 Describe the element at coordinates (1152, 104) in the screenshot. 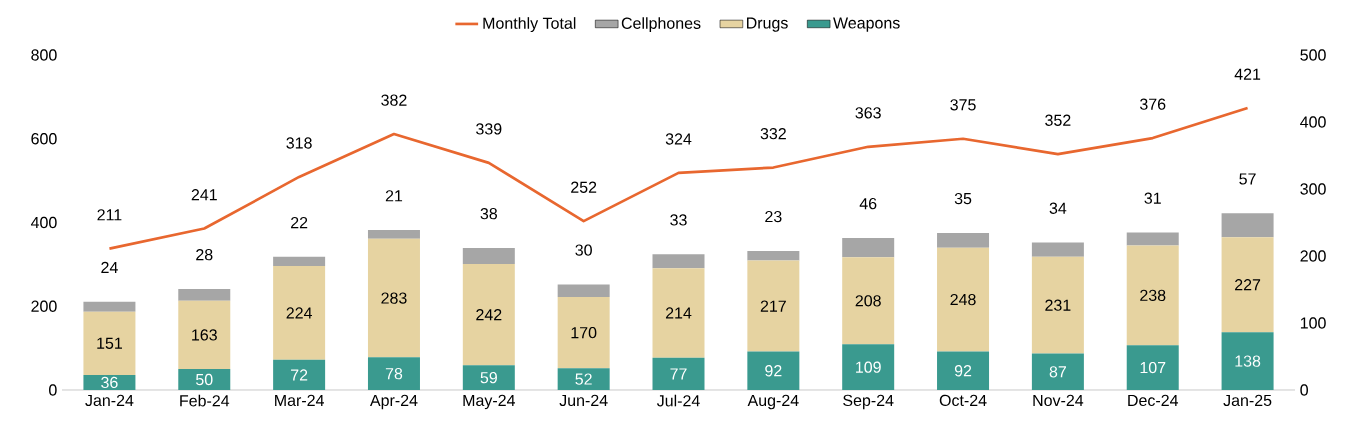

I see `data-label: 376` at that location.